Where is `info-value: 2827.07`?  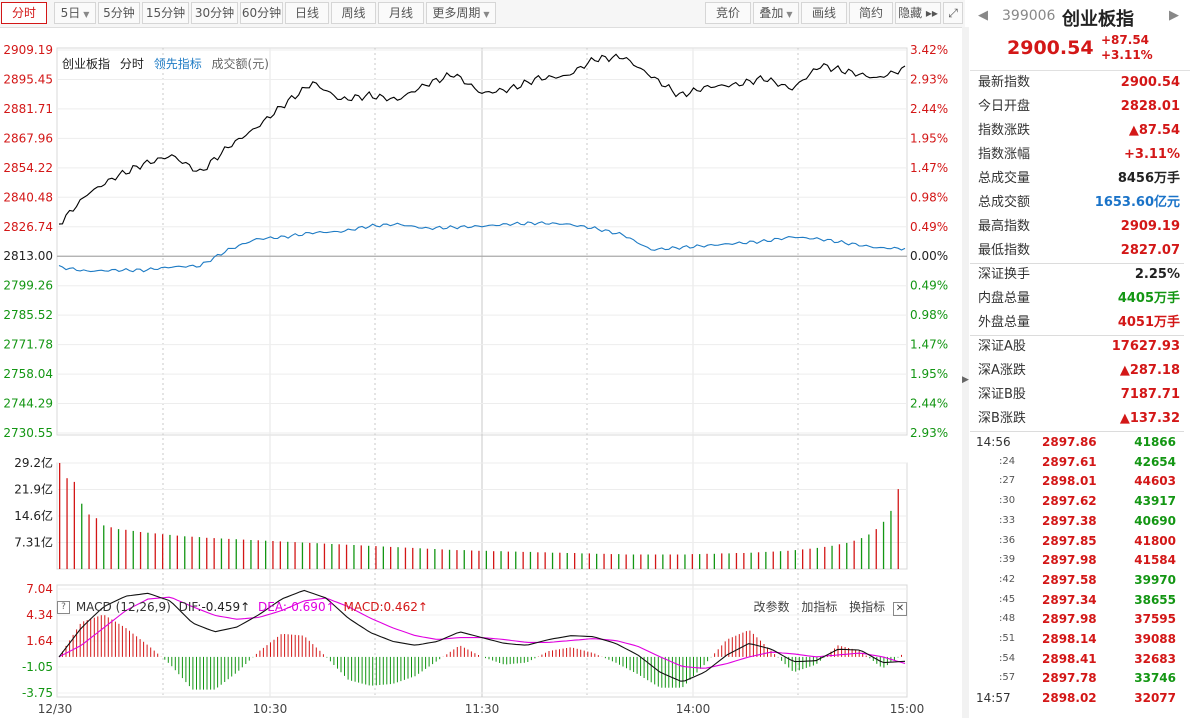
info-value: 2827.07 is located at coordinates (1150, 250).